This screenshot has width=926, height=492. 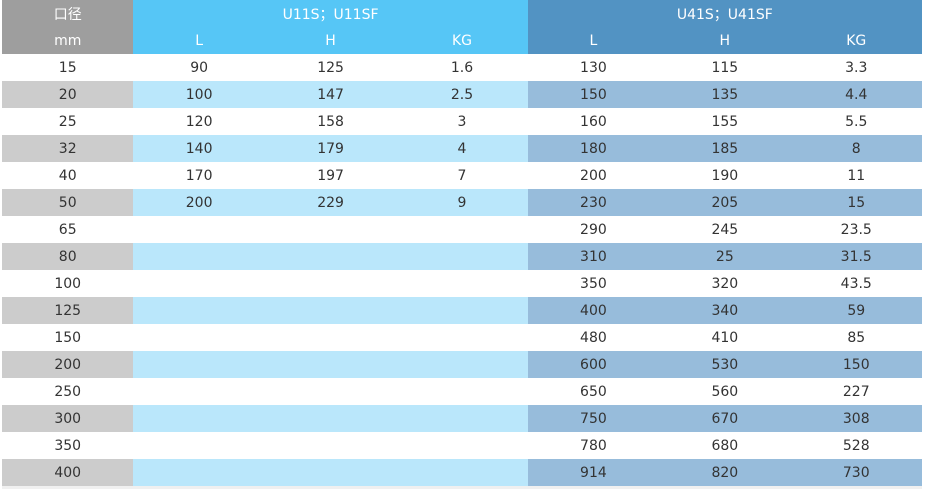 I want to click on u41-kg-cell: 59, so click(x=856, y=310).